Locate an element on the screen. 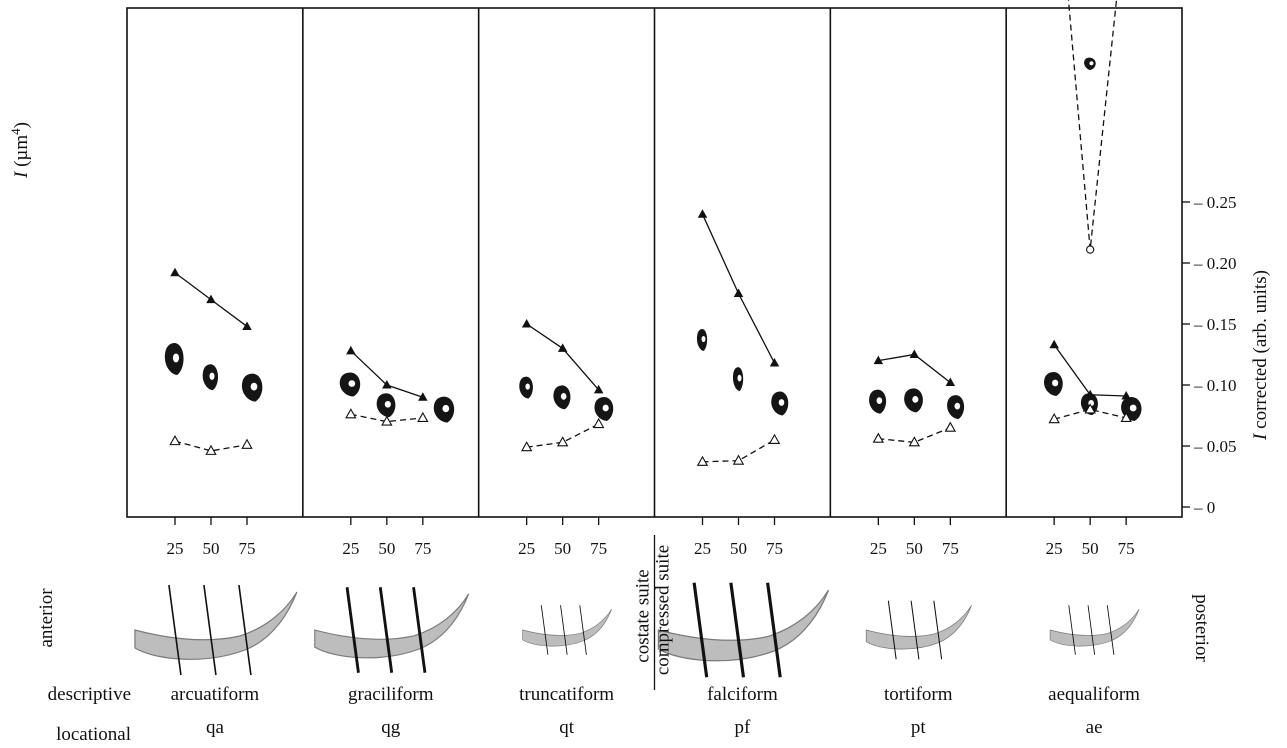 This screenshot has height=748, width=1287. locational-code: ae is located at coordinates (1094, 727).